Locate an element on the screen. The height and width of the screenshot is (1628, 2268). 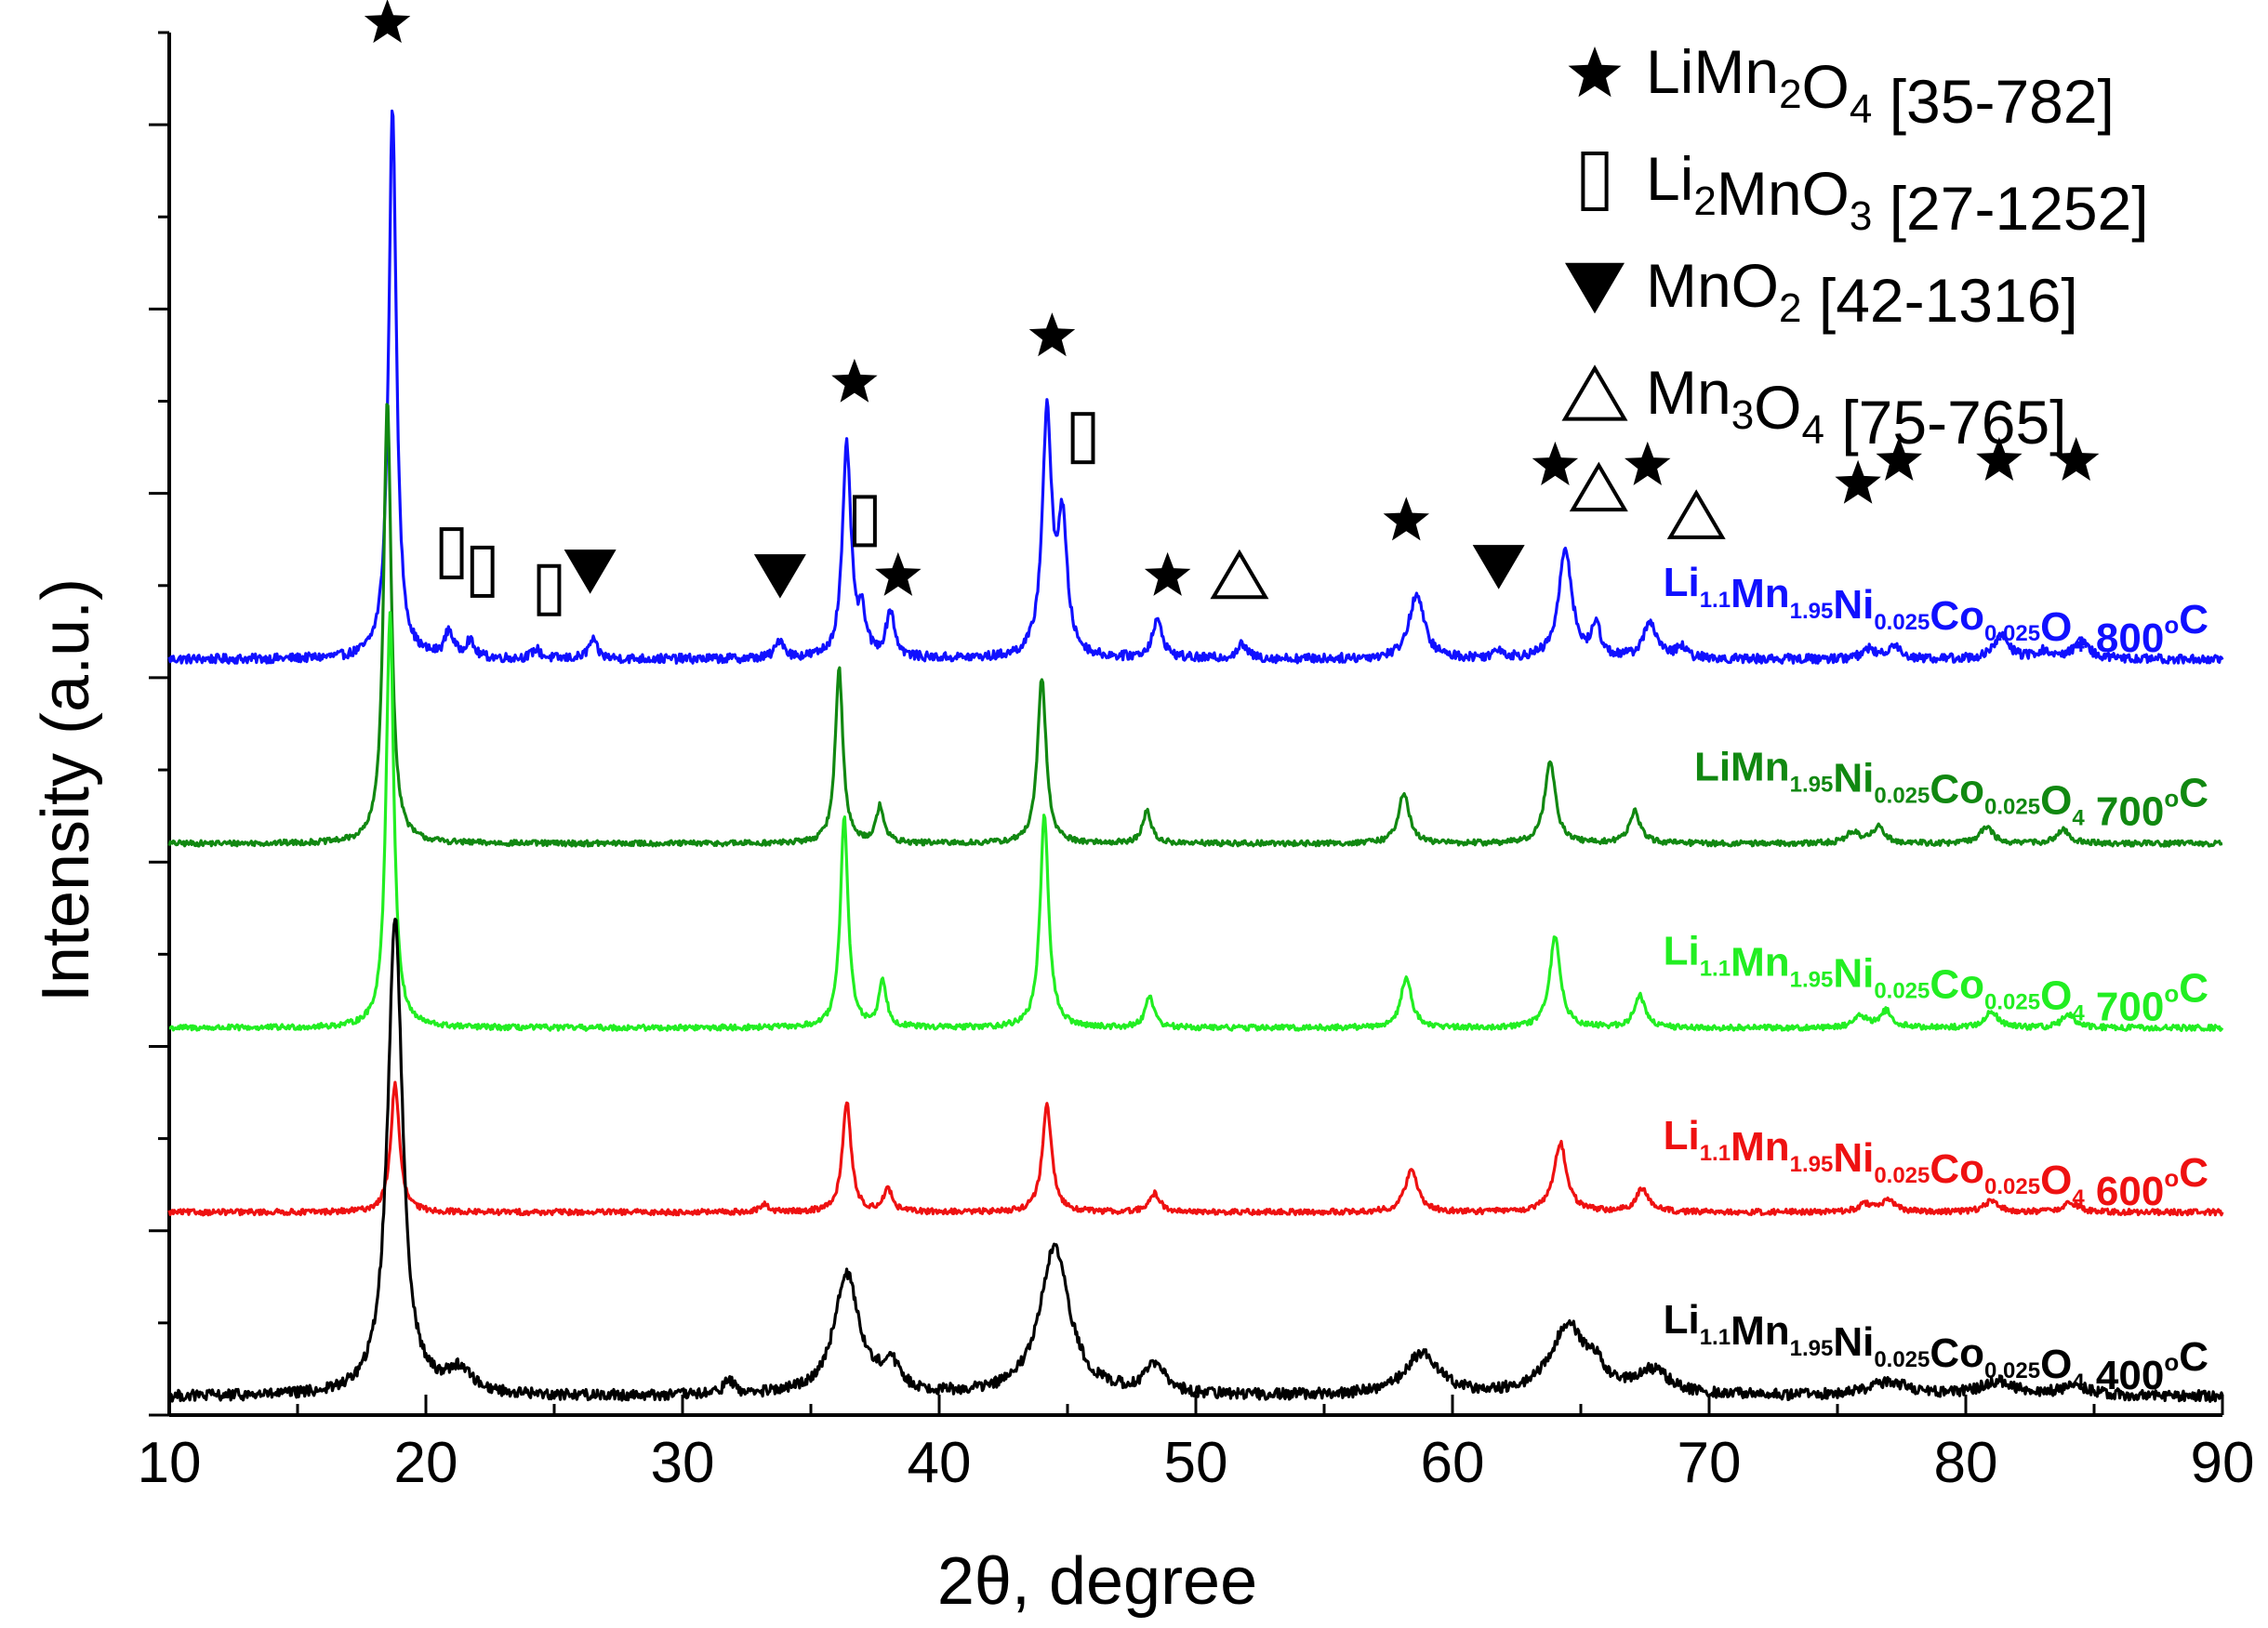
legend-item: LiMn2O4 [35-782] is located at coordinates (1841, 86).